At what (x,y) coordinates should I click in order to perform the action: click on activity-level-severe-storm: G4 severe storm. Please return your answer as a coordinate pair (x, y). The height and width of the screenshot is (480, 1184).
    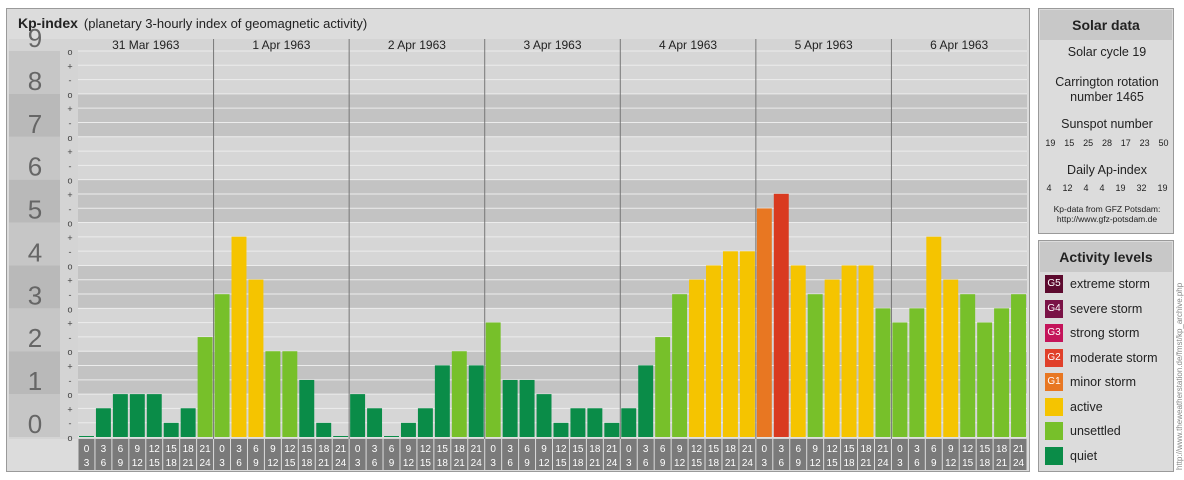
    Looking at the image, I should click on (1094, 308).